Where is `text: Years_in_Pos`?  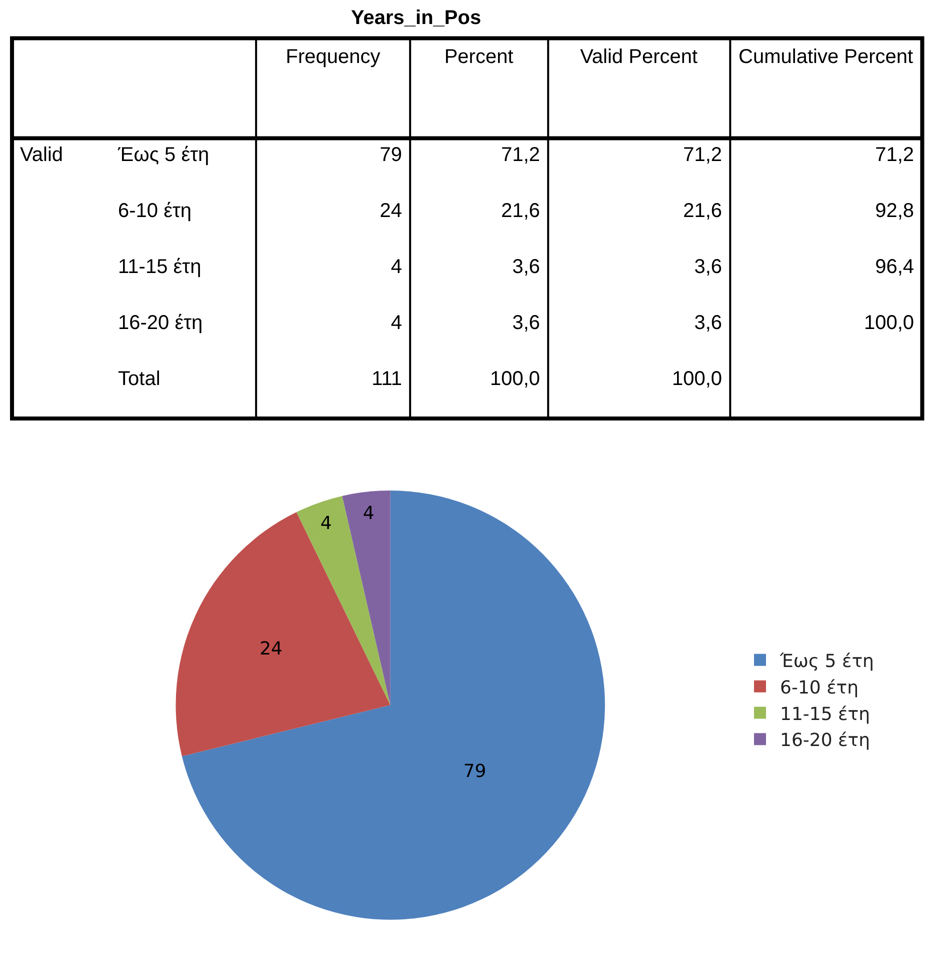
text: Years_in_Pos is located at coordinates (416, 18).